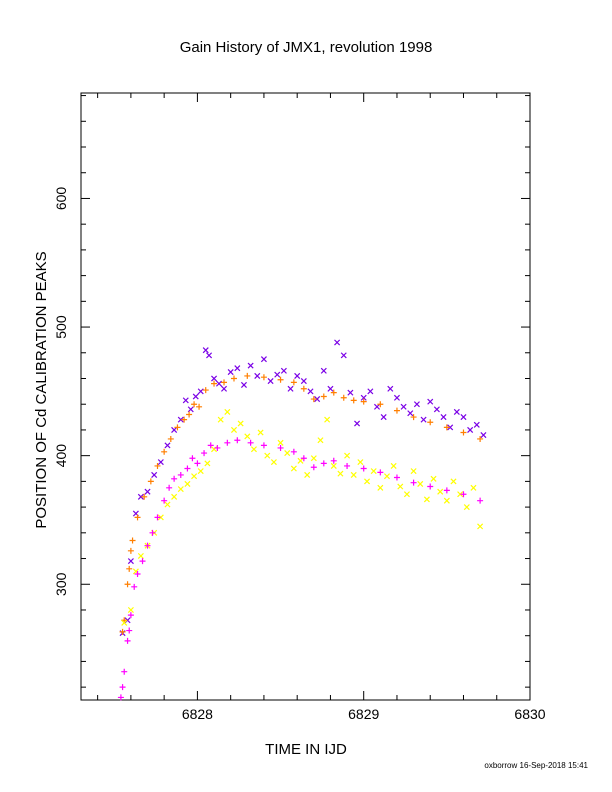 This screenshot has height=792, width=612. Describe the element at coordinates (61, 584) in the screenshot. I see `y-tick-label: 300` at that location.